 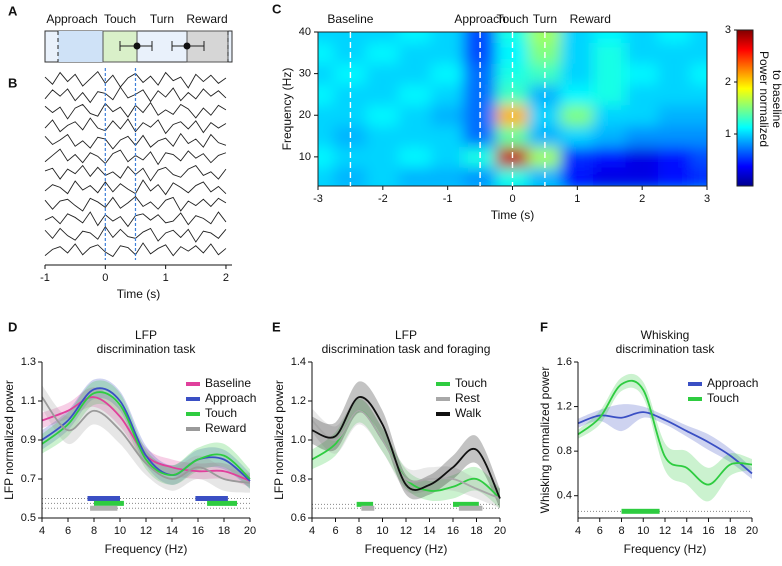 What do you see at coordinates (577, 199) in the screenshot?
I see `x-tick-label: 1` at bounding box center [577, 199].